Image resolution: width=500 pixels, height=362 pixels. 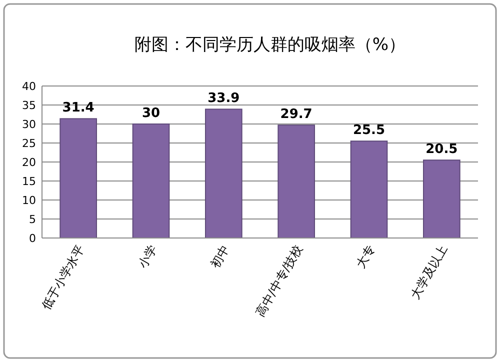 I want to click on y-tick-label: 40, so click(x=29, y=86).